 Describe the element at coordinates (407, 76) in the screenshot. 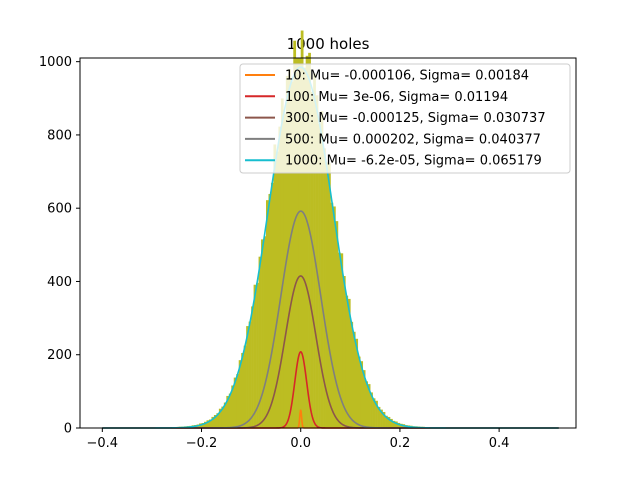

I see `legend-label: 10: Mu= -0.000106, Sigma= 0.00184` at that location.